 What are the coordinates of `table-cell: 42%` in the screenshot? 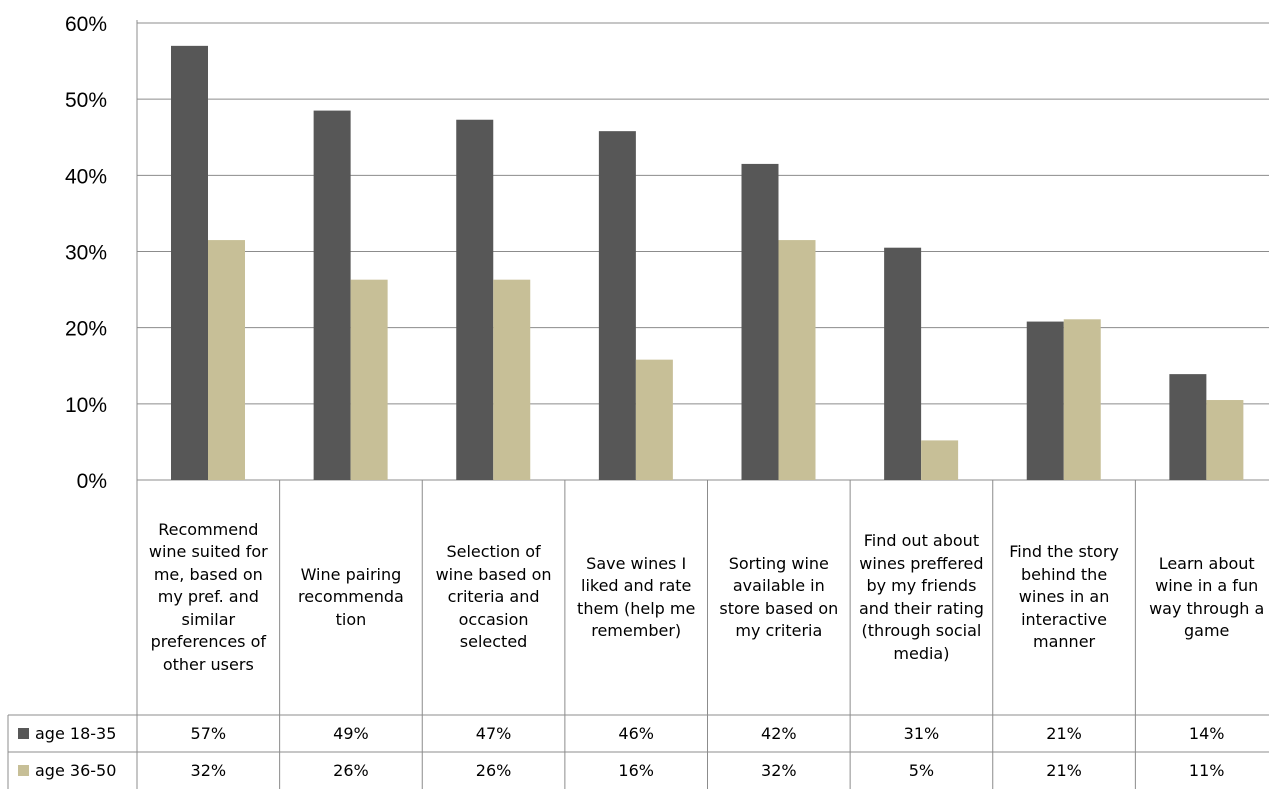 It's located at (779, 733).